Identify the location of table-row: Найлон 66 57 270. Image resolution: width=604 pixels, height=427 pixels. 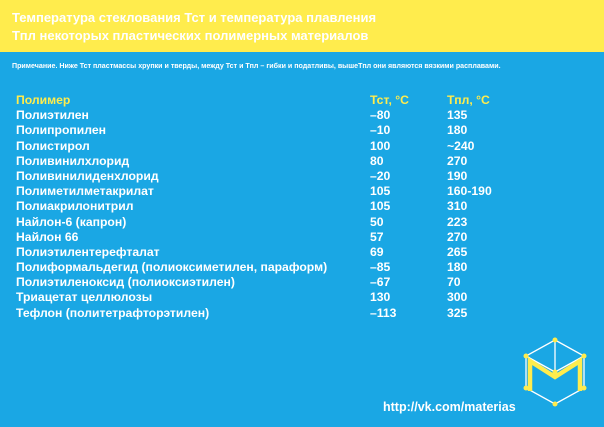
(296, 237).